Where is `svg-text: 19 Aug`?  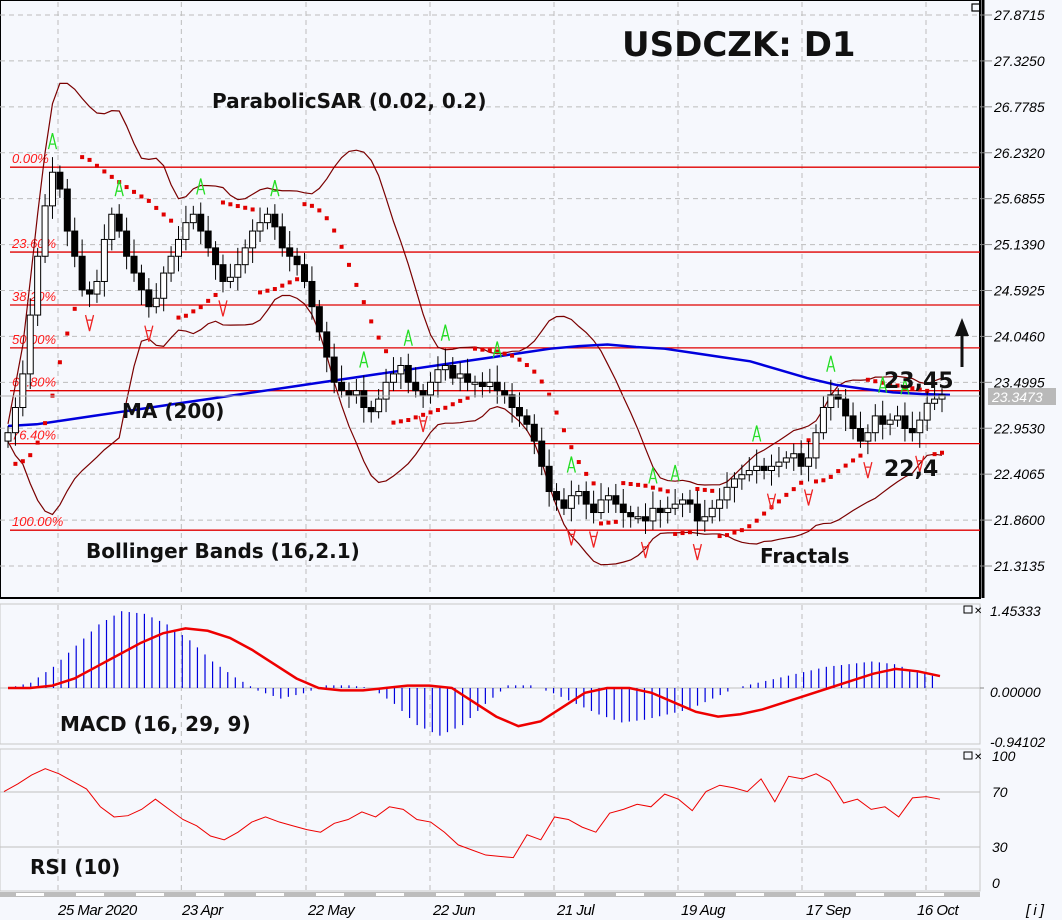 svg-text: 19 Aug is located at coordinates (703, 910).